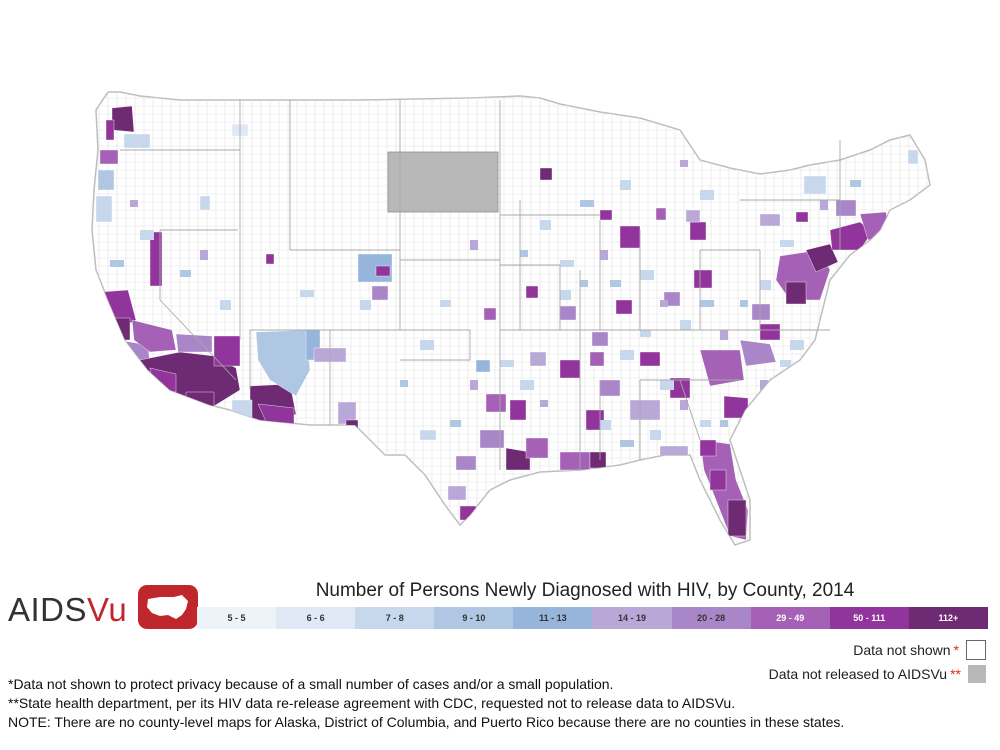 The image size is (1000, 750). I want to click on legend-bin: 6 - 6, so click(316, 618).